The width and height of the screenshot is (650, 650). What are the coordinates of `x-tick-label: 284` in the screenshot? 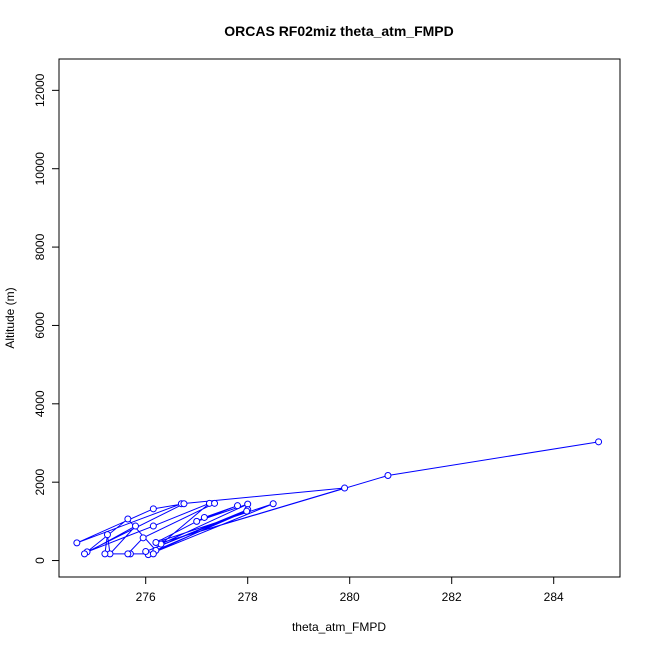 It's located at (554, 597).